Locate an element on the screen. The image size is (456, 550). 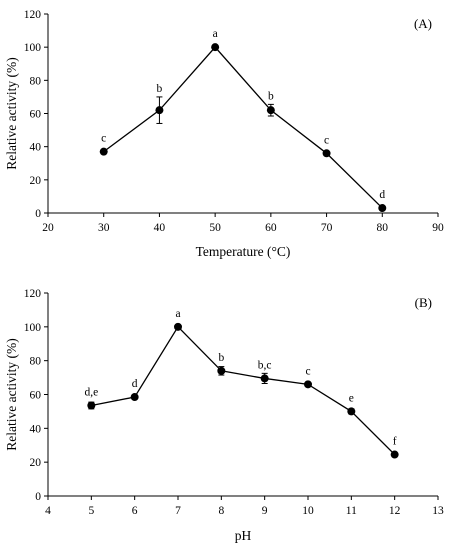
x-axis-title: Temperature (°C) is located at coordinates (243, 251).